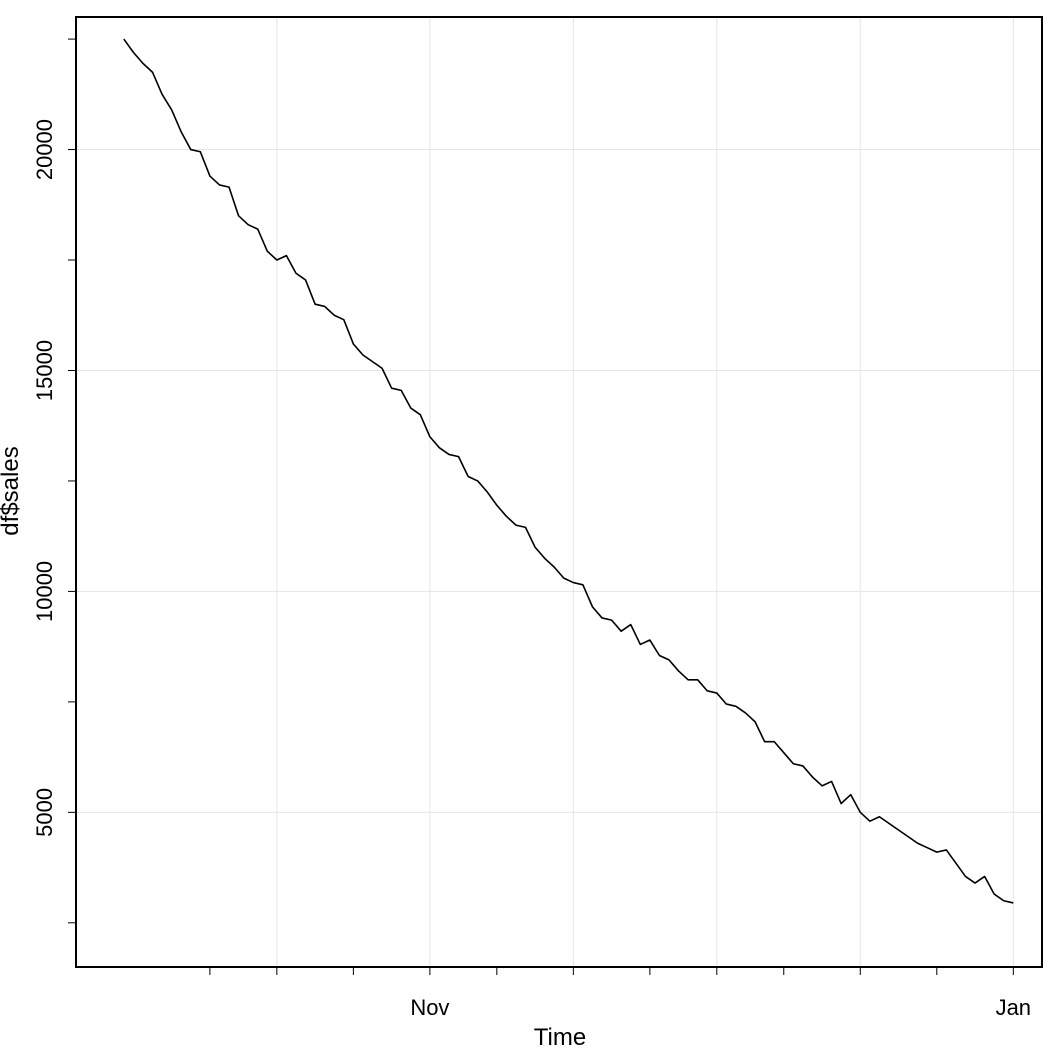 The height and width of the screenshot is (1053, 1062). Describe the element at coordinates (12, 490) in the screenshot. I see `y-axis-title: df$sales` at that location.